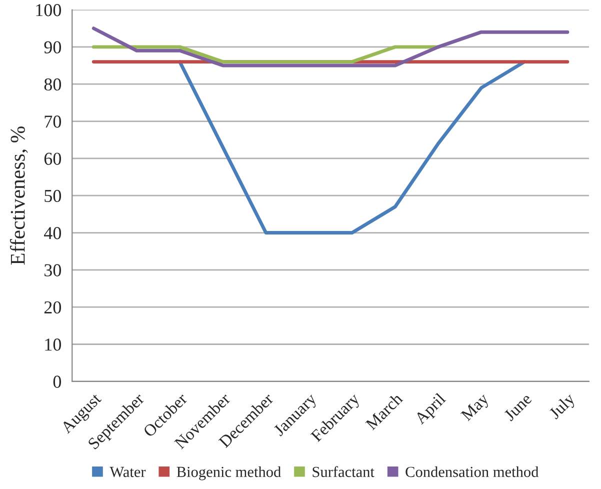  Describe the element at coordinates (19, 195) in the screenshot. I see `y-axis-title: Effectiveness, %` at that location.